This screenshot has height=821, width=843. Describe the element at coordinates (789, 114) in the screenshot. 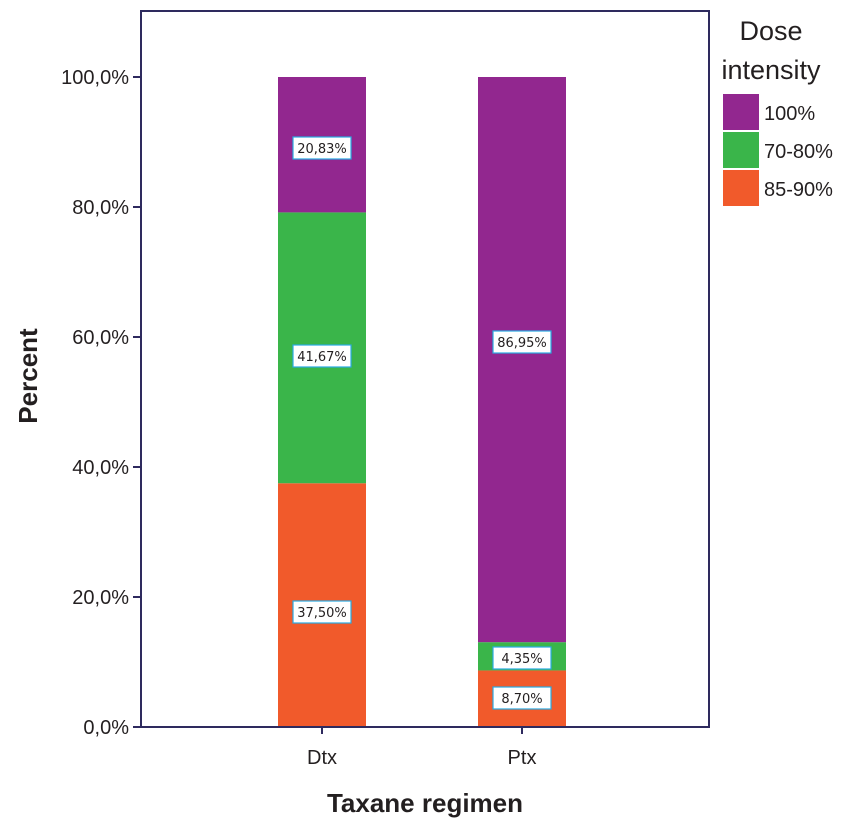

I see `legend-label: 100%` at that location.